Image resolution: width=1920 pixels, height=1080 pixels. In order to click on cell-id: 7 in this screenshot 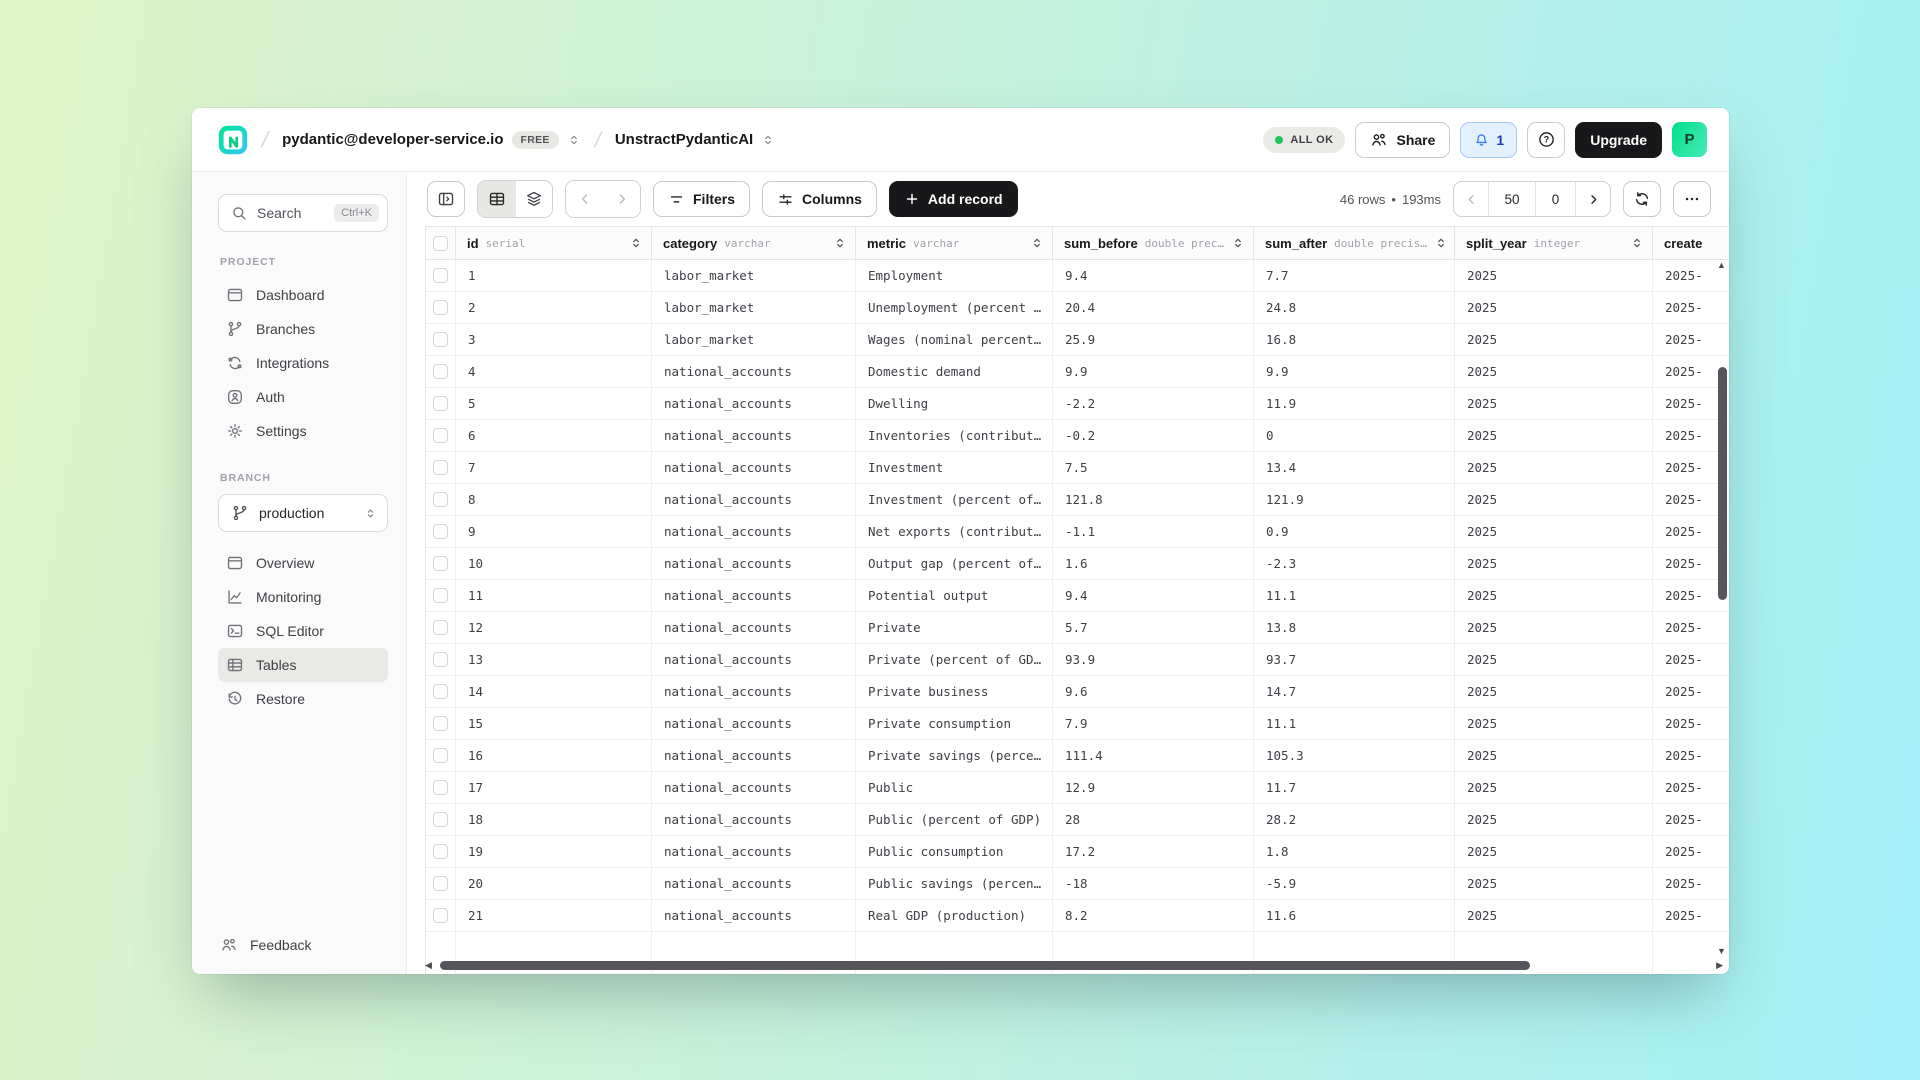, I will do `click(554, 467)`.